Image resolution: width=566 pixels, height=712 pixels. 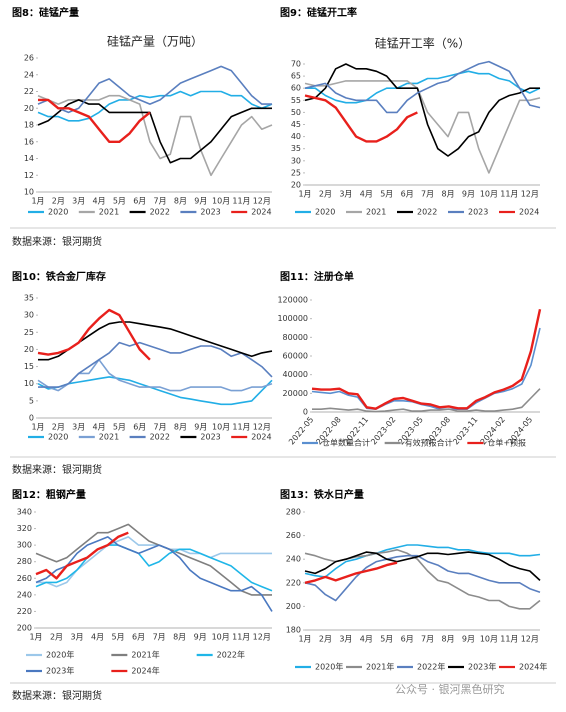 What do you see at coordinates (317, 276) in the screenshot?
I see `figure-header: 图11：注册仓单` at bounding box center [317, 276].